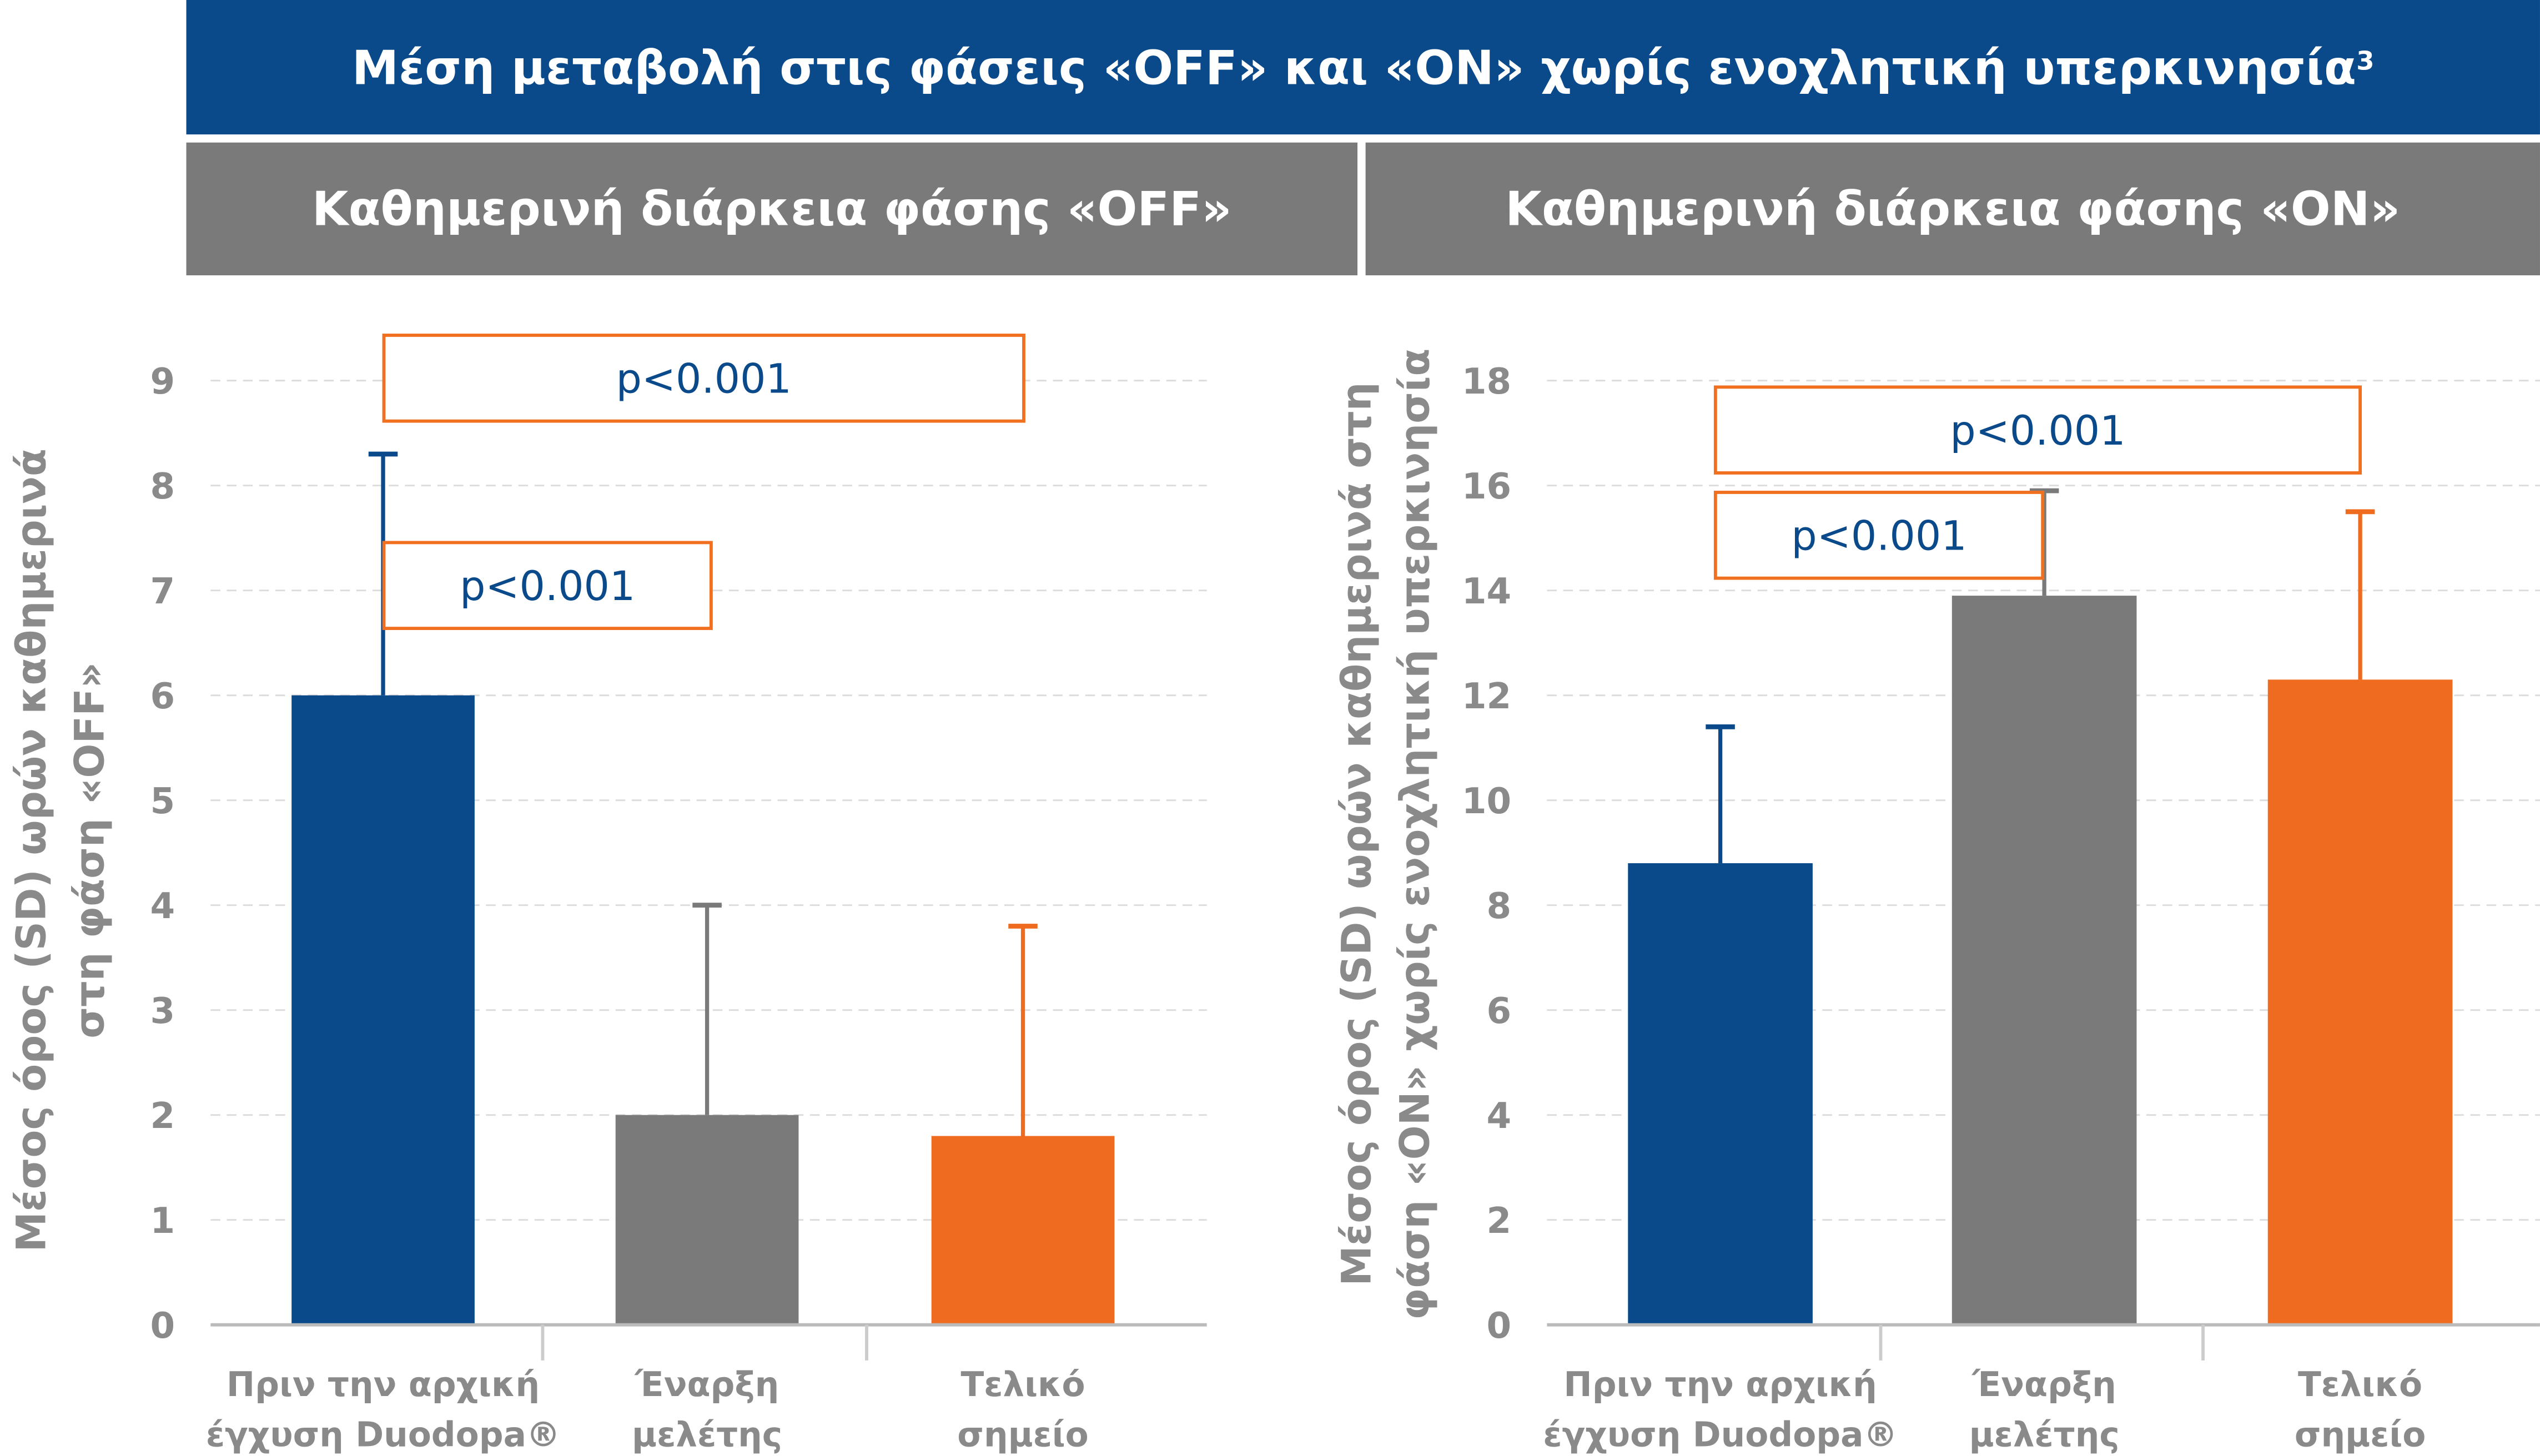 The width and height of the screenshot is (2540, 1456). Describe the element at coordinates (1486, 801) in the screenshot. I see `y-tick-label: 10` at that location.